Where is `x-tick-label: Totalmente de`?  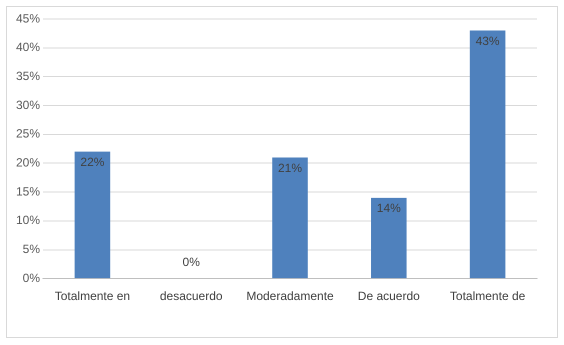
x-tick-label: Totalmente de is located at coordinates (488, 296).